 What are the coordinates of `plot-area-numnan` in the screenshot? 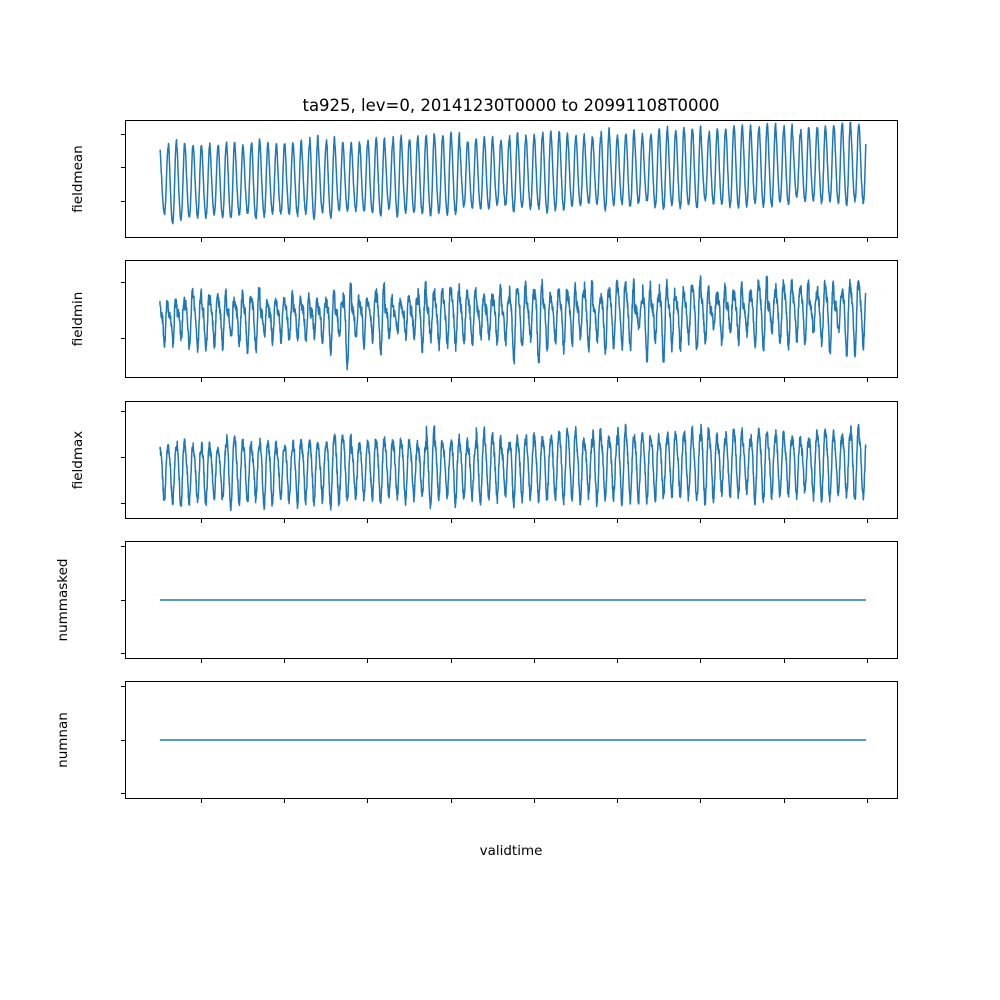 It's located at (511, 740).